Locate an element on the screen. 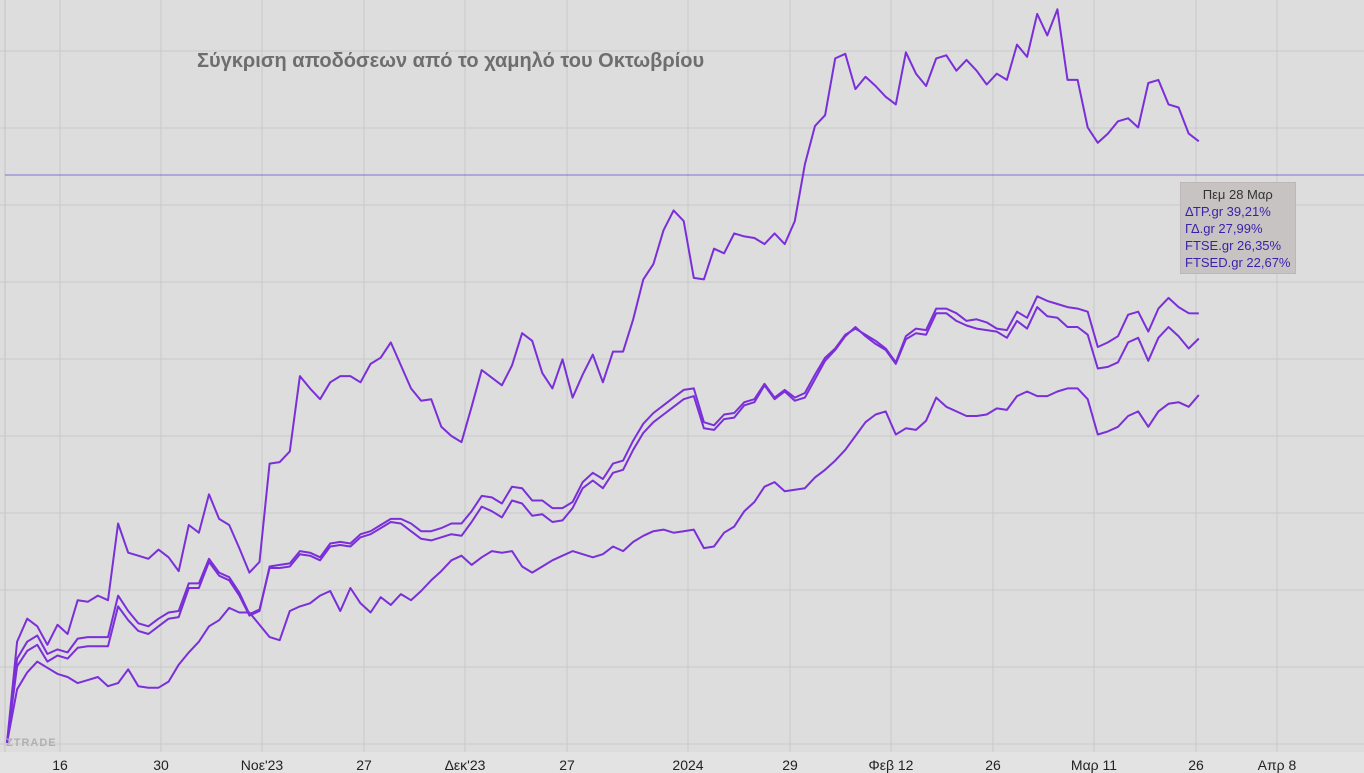 This screenshot has height=773, width=1364. x-tick-label: 29 is located at coordinates (790, 765).